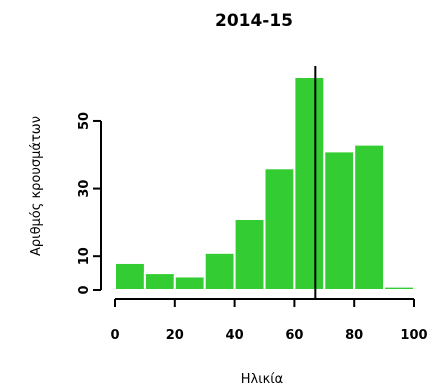  Describe the element at coordinates (354, 335) in the screenshot. I see `x-tick-label: 80` at that location.